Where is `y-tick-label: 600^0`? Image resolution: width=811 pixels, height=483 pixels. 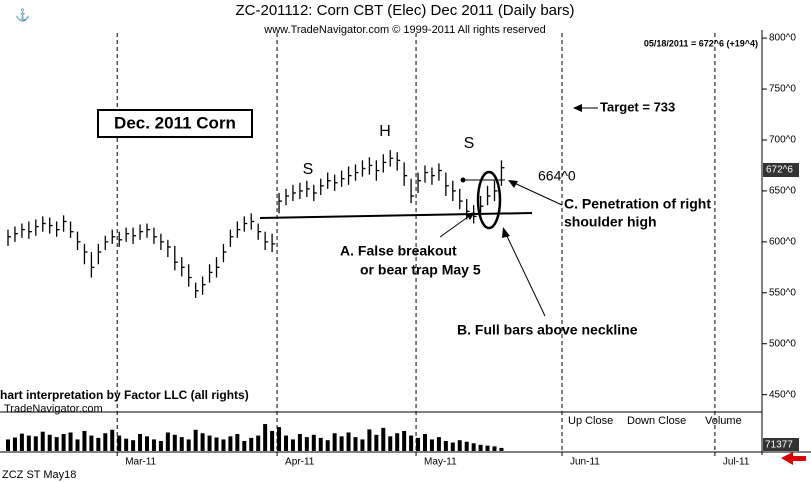
y-tick-label: 600^0 is located at coordinates (782, 241).